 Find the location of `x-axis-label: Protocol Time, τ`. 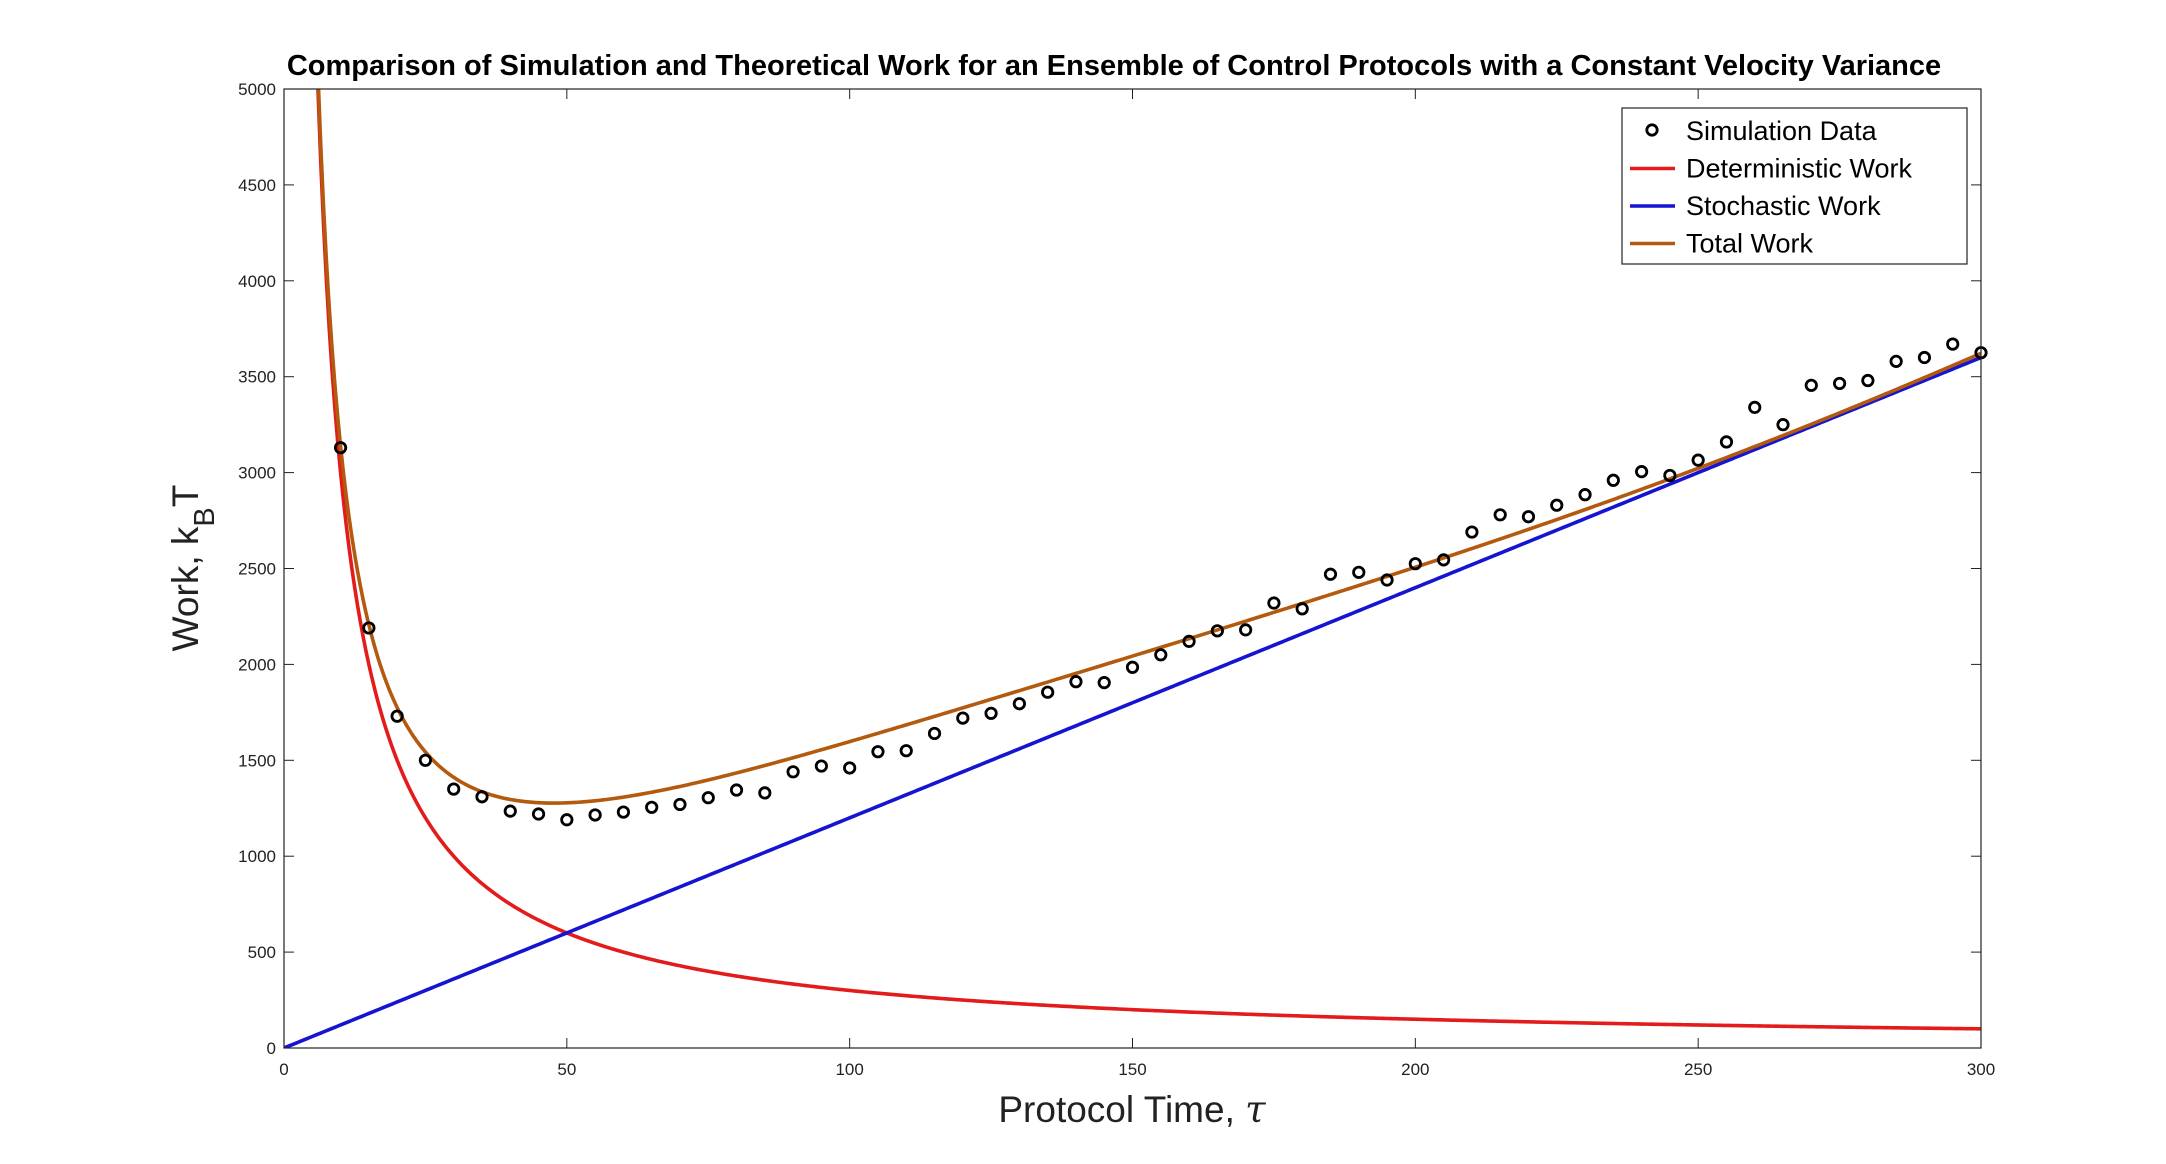

x-axis-label: Protocol Time, τ is located at coordinates (1132, 1109).